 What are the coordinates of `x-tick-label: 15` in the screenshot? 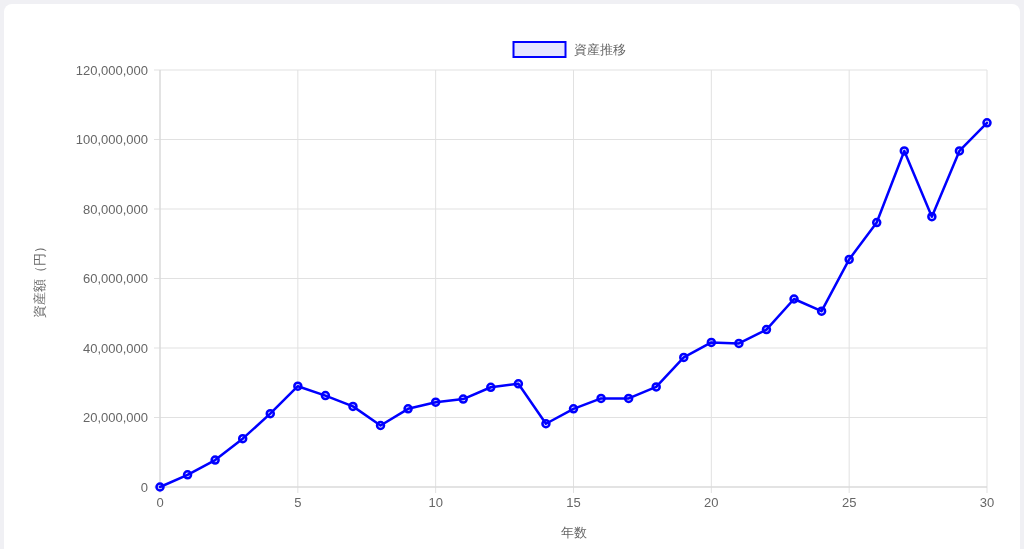 It's located at (573, 502).